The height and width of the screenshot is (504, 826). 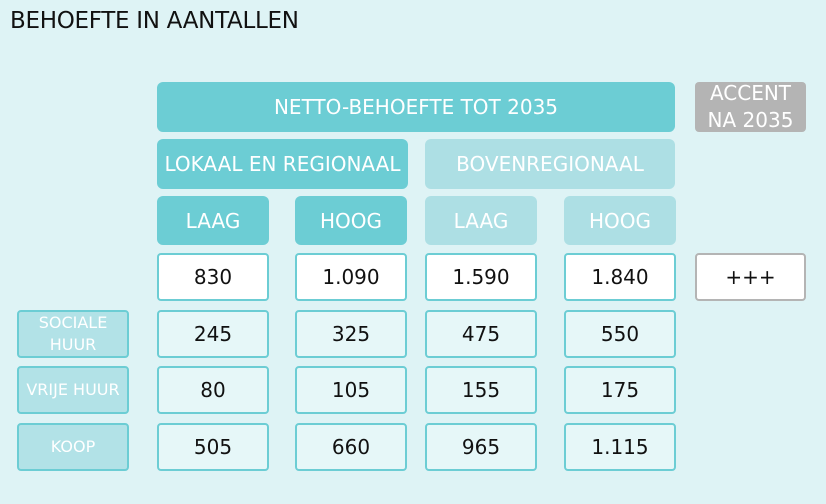 I want to click on total-boven-hoog: 1.840, so click(x=620, y=277).